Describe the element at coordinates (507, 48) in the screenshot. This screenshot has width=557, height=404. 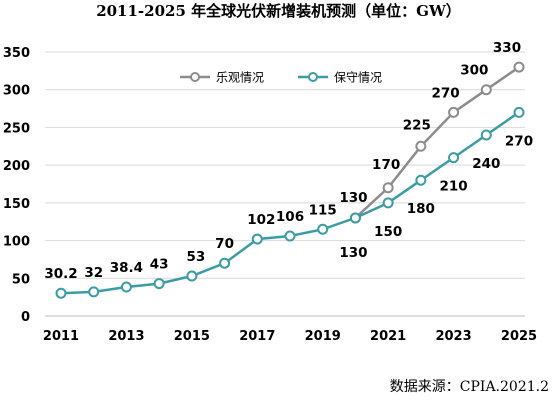
I see `data-label: 330` at that location.